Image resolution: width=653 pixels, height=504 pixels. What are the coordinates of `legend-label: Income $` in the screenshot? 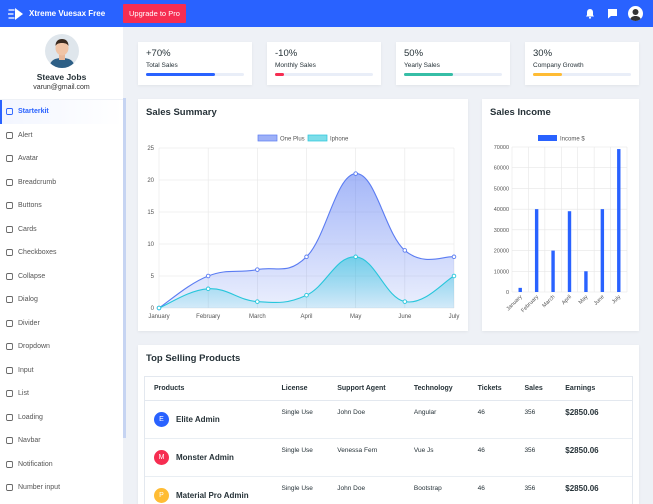 It's located at (572, 140).